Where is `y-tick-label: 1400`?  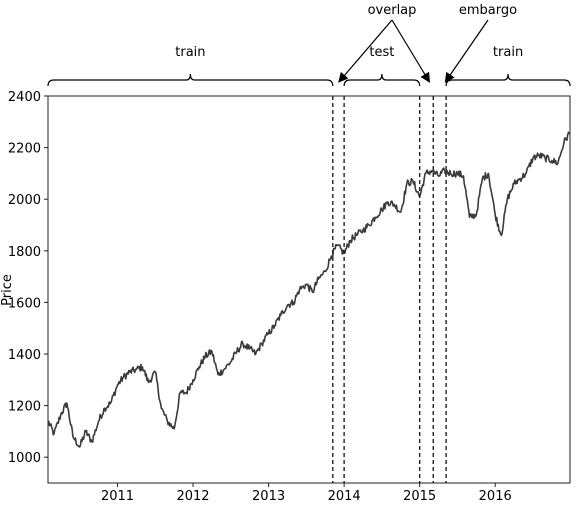
y-tick-label: 1400 is located at coordinates (24, 355).